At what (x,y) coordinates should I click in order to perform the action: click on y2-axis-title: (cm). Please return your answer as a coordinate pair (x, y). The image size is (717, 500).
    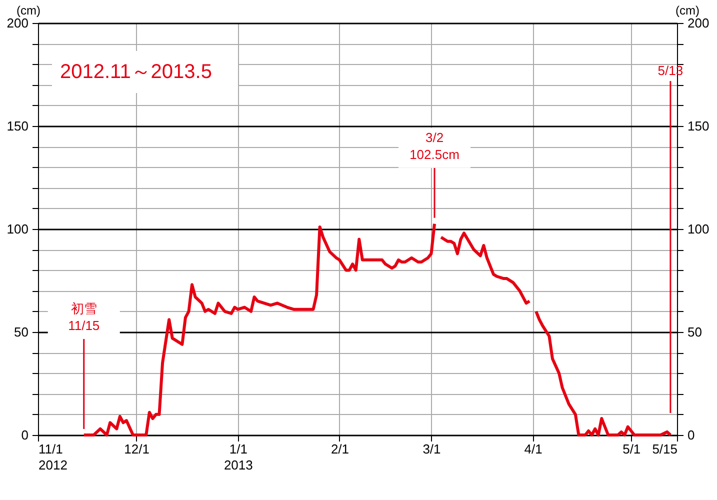
    Looking at the image, I should click on (688, 11).